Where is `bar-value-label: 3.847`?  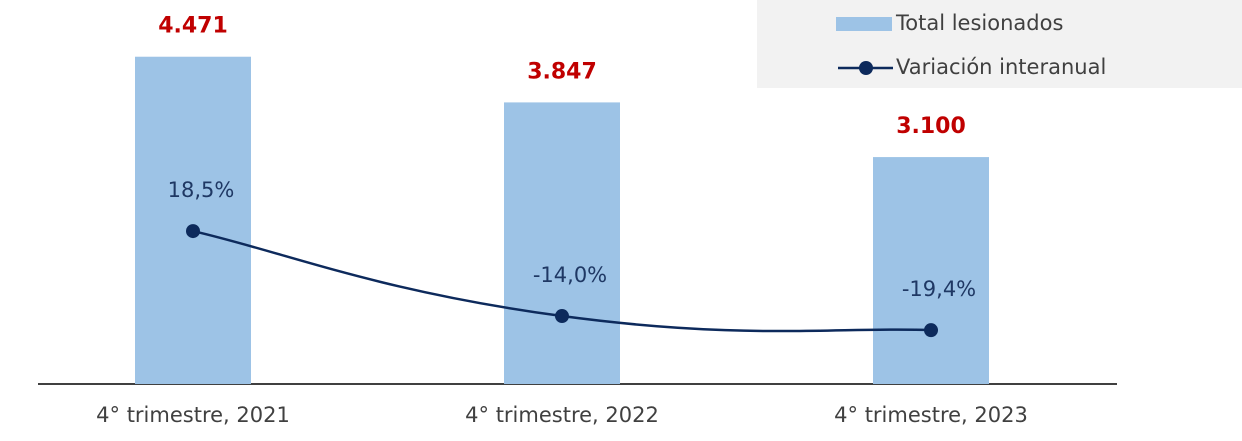
bar-value-label: 3.847 is located at coordinates (562, 71).